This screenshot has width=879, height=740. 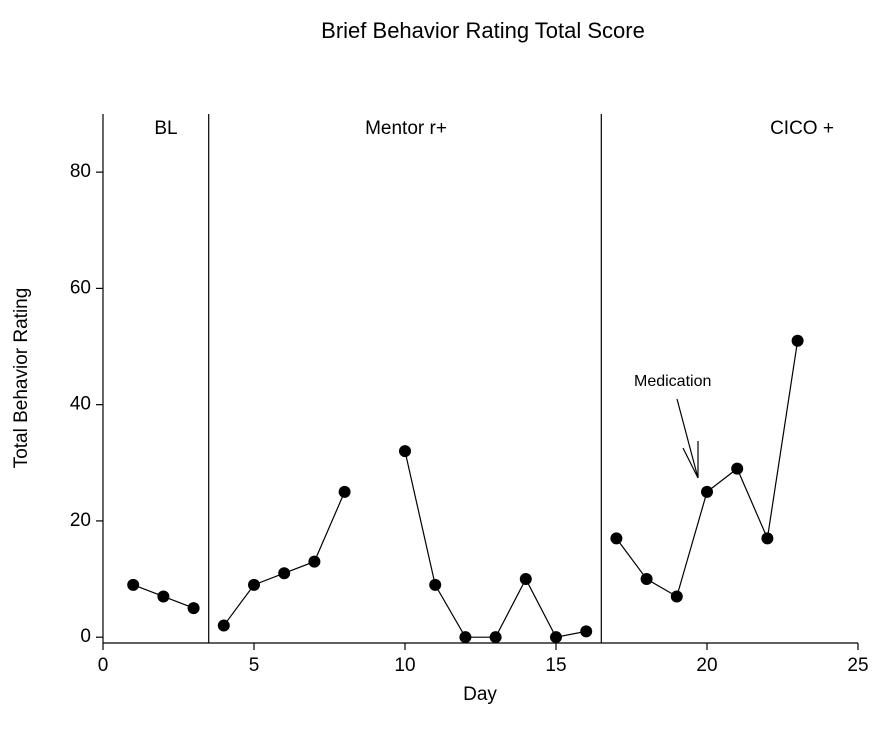 What do you see at coordinates (857, 665) in the screenshot?
I see `x-tick-label: 25` at bounding box center [857, 665].